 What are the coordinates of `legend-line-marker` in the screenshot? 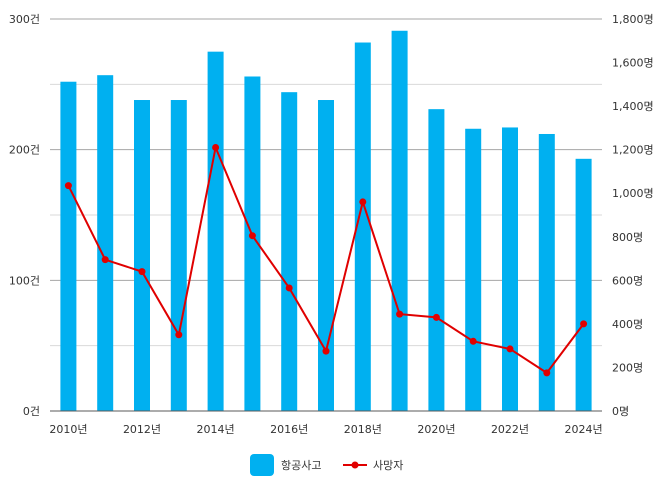 It's located at (355, 465).